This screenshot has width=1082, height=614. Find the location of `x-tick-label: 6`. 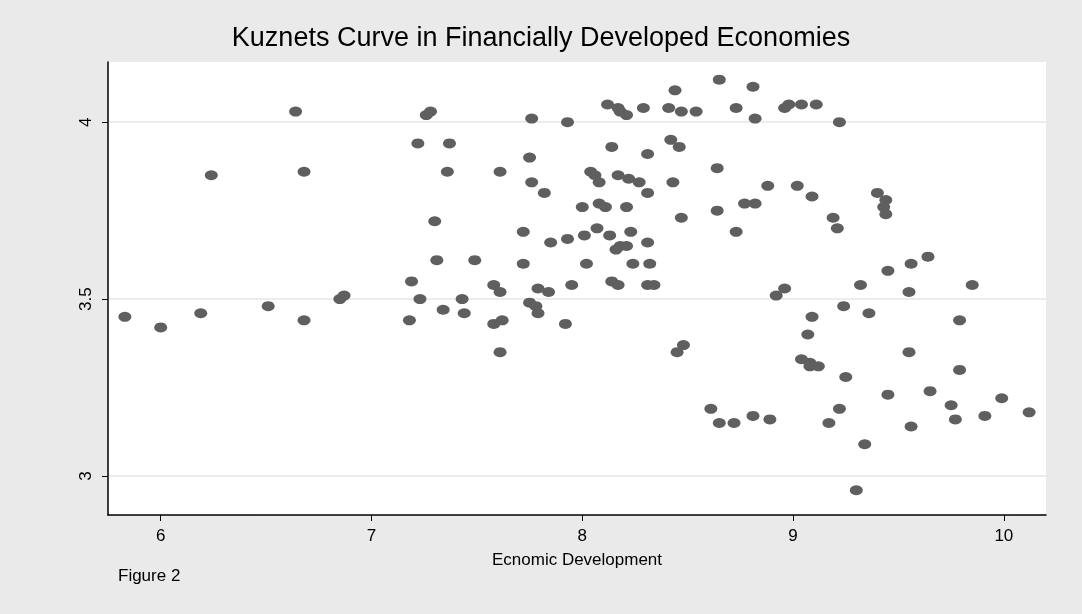

x-tick-label: 6 is located at coordinates (160, 535).